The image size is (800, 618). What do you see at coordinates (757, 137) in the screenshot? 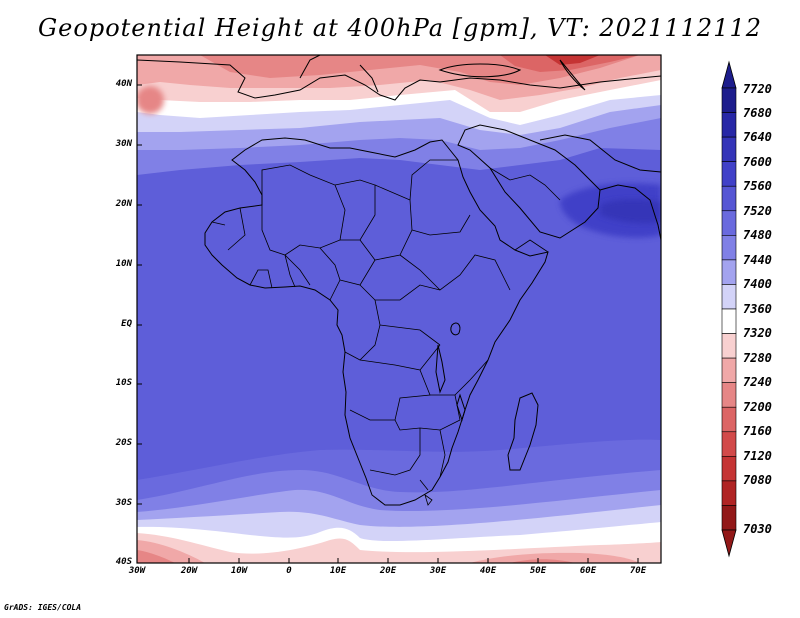
I see `colorbar-label: 7640` at bounding box center [757, 137].